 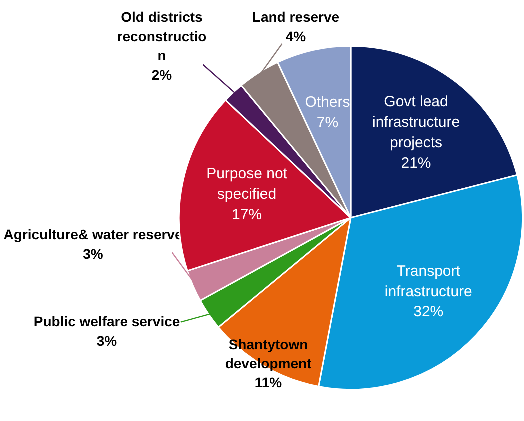 I want to click on data-label: 7%, so click(x=327, y=123).